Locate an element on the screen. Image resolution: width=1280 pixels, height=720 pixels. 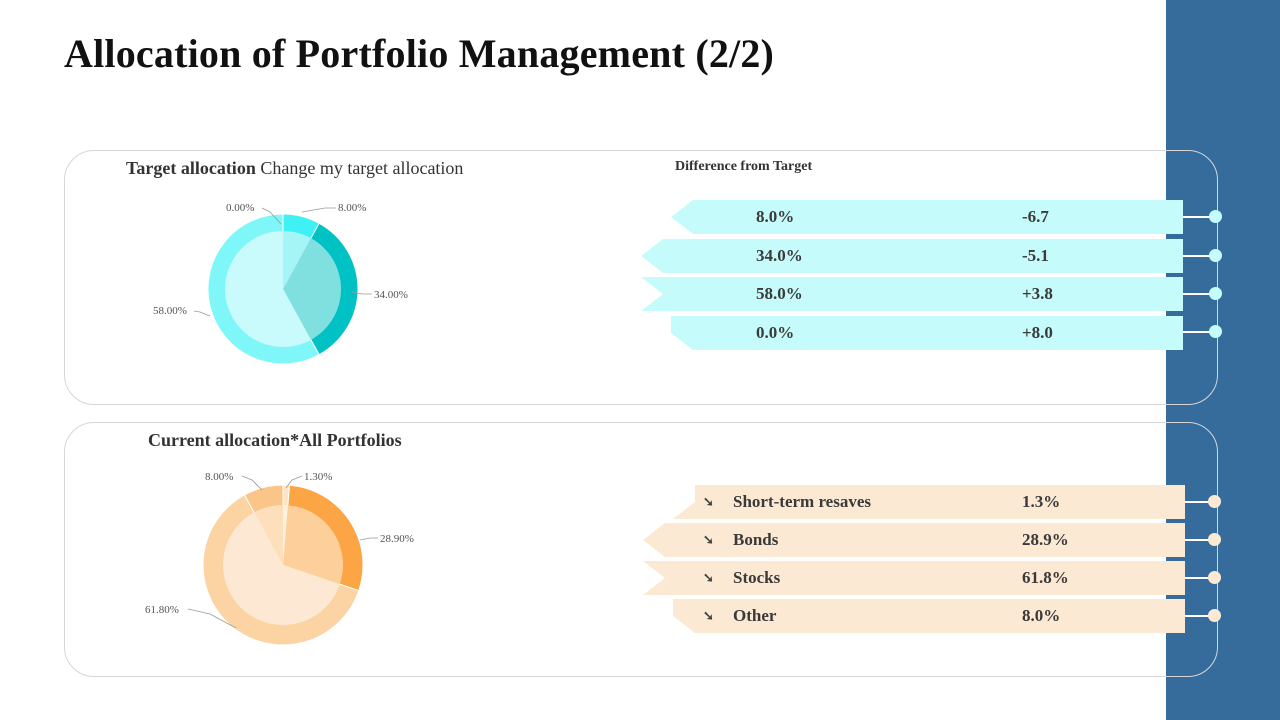
current-row: ➘ Stocks 61.8% is located at coordinates (914, 578).